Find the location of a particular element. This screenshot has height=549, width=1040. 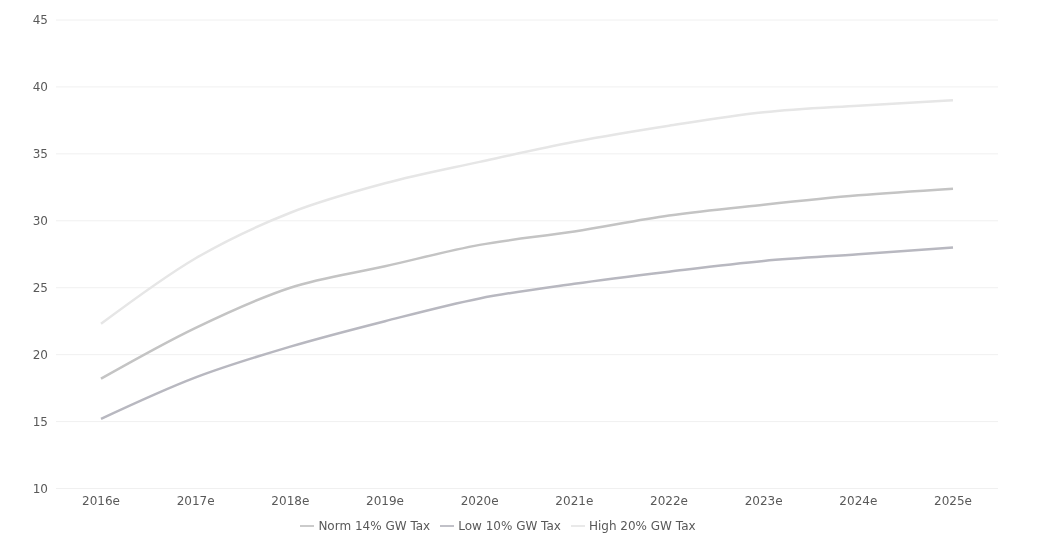

legend-label: High 20% GW Tax is located at coordinates (642, 525).